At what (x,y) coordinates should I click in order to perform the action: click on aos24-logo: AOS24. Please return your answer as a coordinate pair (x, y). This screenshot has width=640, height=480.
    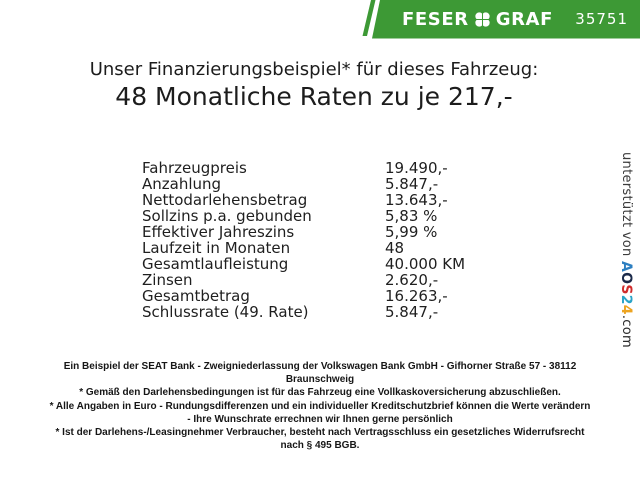
    Looking at the image, I should click on (626, 288).